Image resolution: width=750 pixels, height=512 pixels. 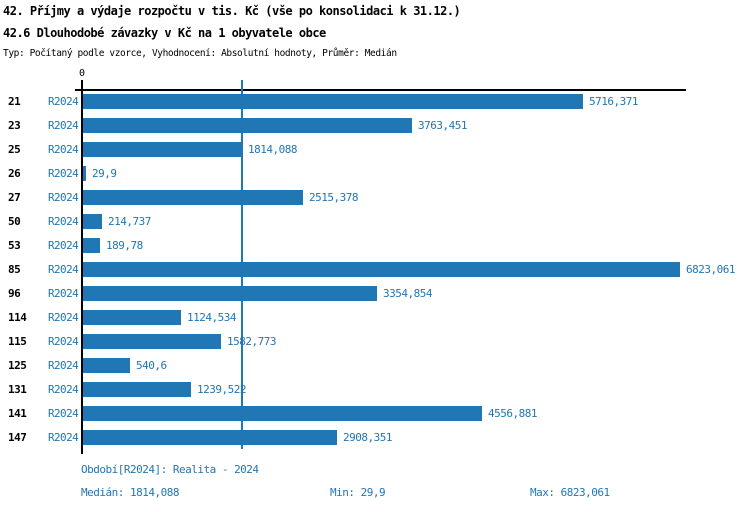 I want to click on chart-row: 147 R2024 2908,351, so click(x=375, y=437).